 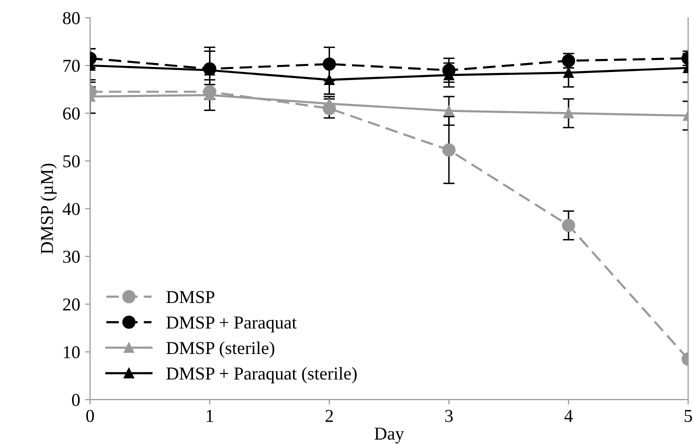 What do you see at coordinates (261, 375) in the screenshot?
I see `legend-label: DMSP + Paraquat (sterile)` at bounding box center [261, 375].